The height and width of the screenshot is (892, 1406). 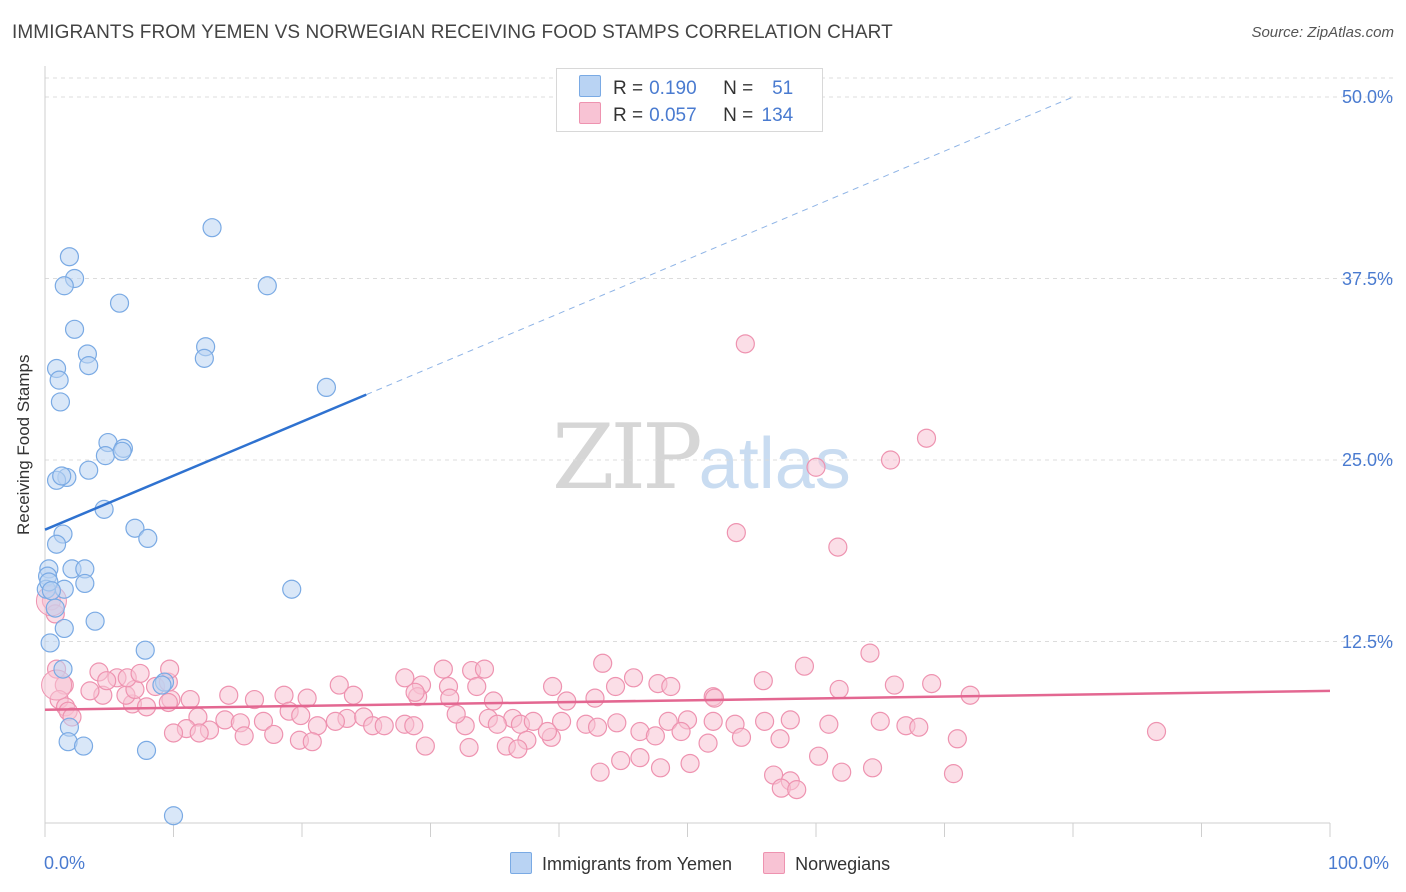 I want to click on yemen-trend-line, so click(x=205, y=462).